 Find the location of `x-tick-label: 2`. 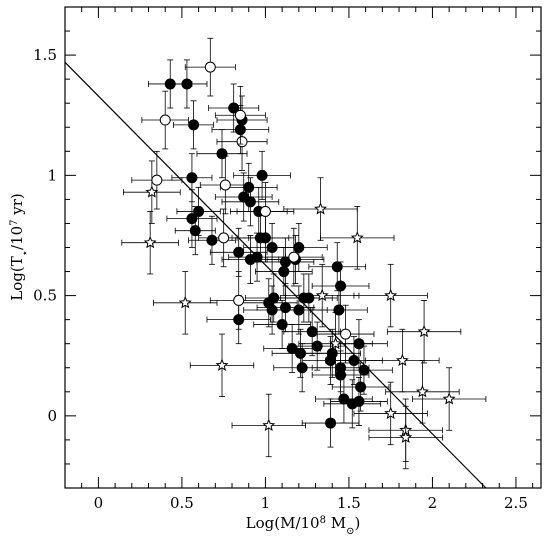

x-tick-label: 2 is located at coordinates (433, 503).